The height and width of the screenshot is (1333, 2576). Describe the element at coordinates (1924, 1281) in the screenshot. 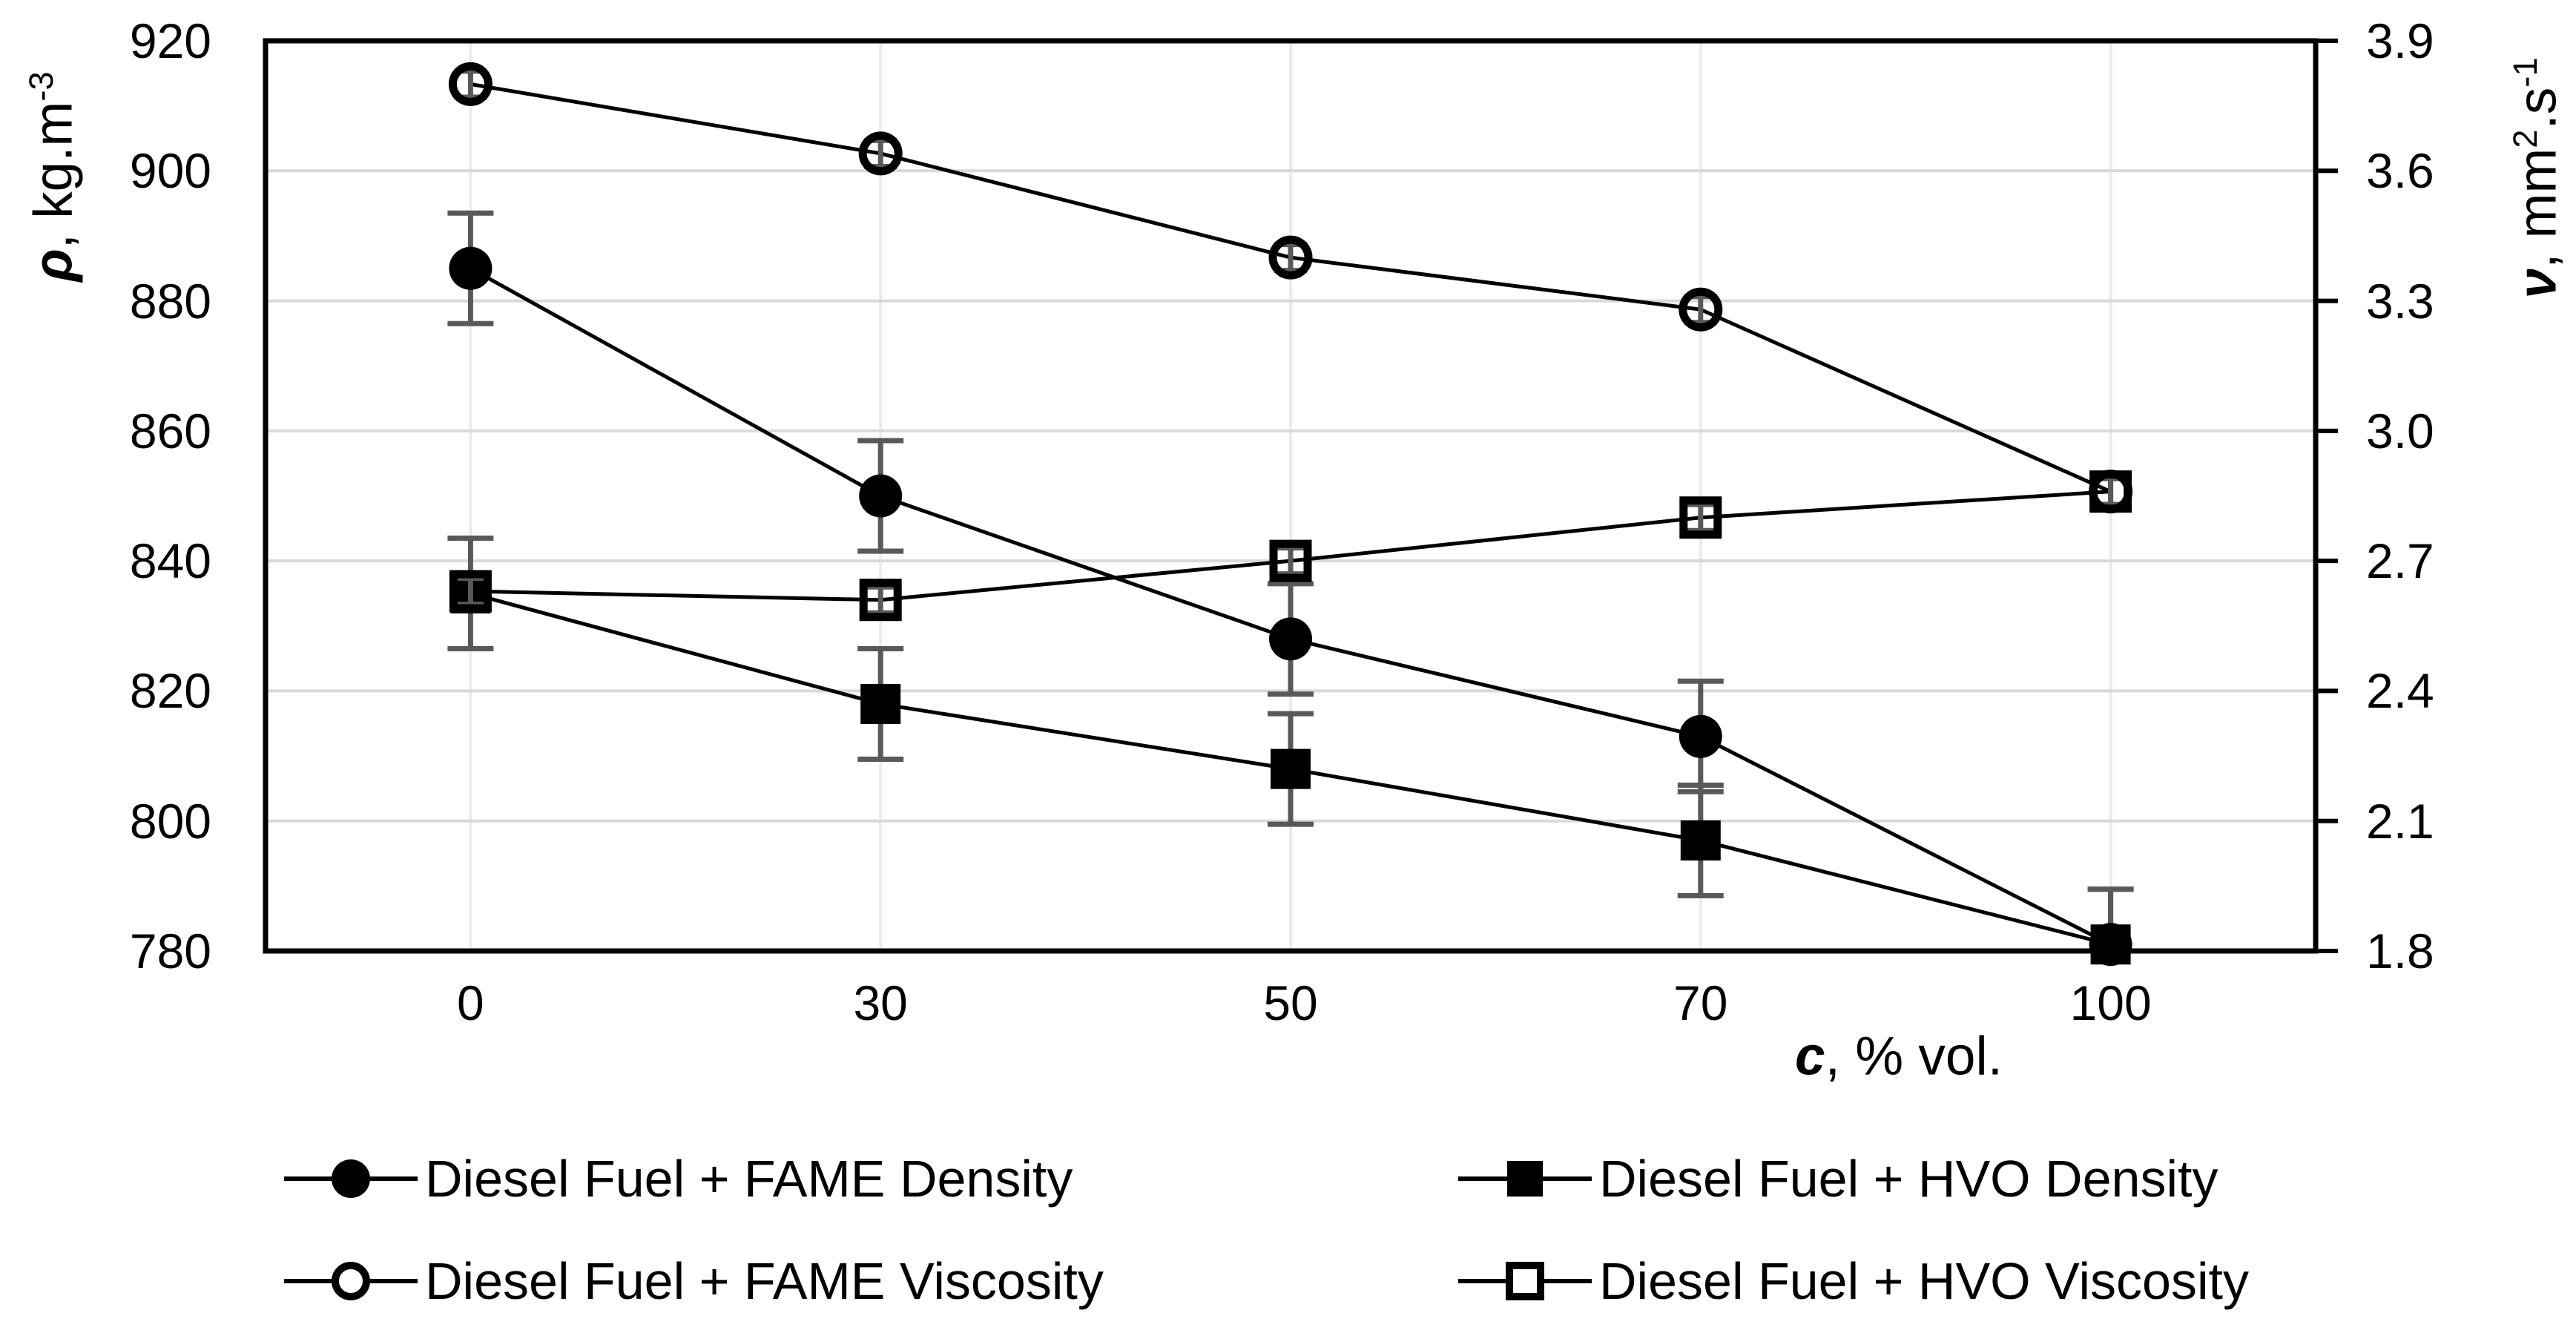

I see `legend-label: Diesel Fuel + HVO Viscosity` at that location.